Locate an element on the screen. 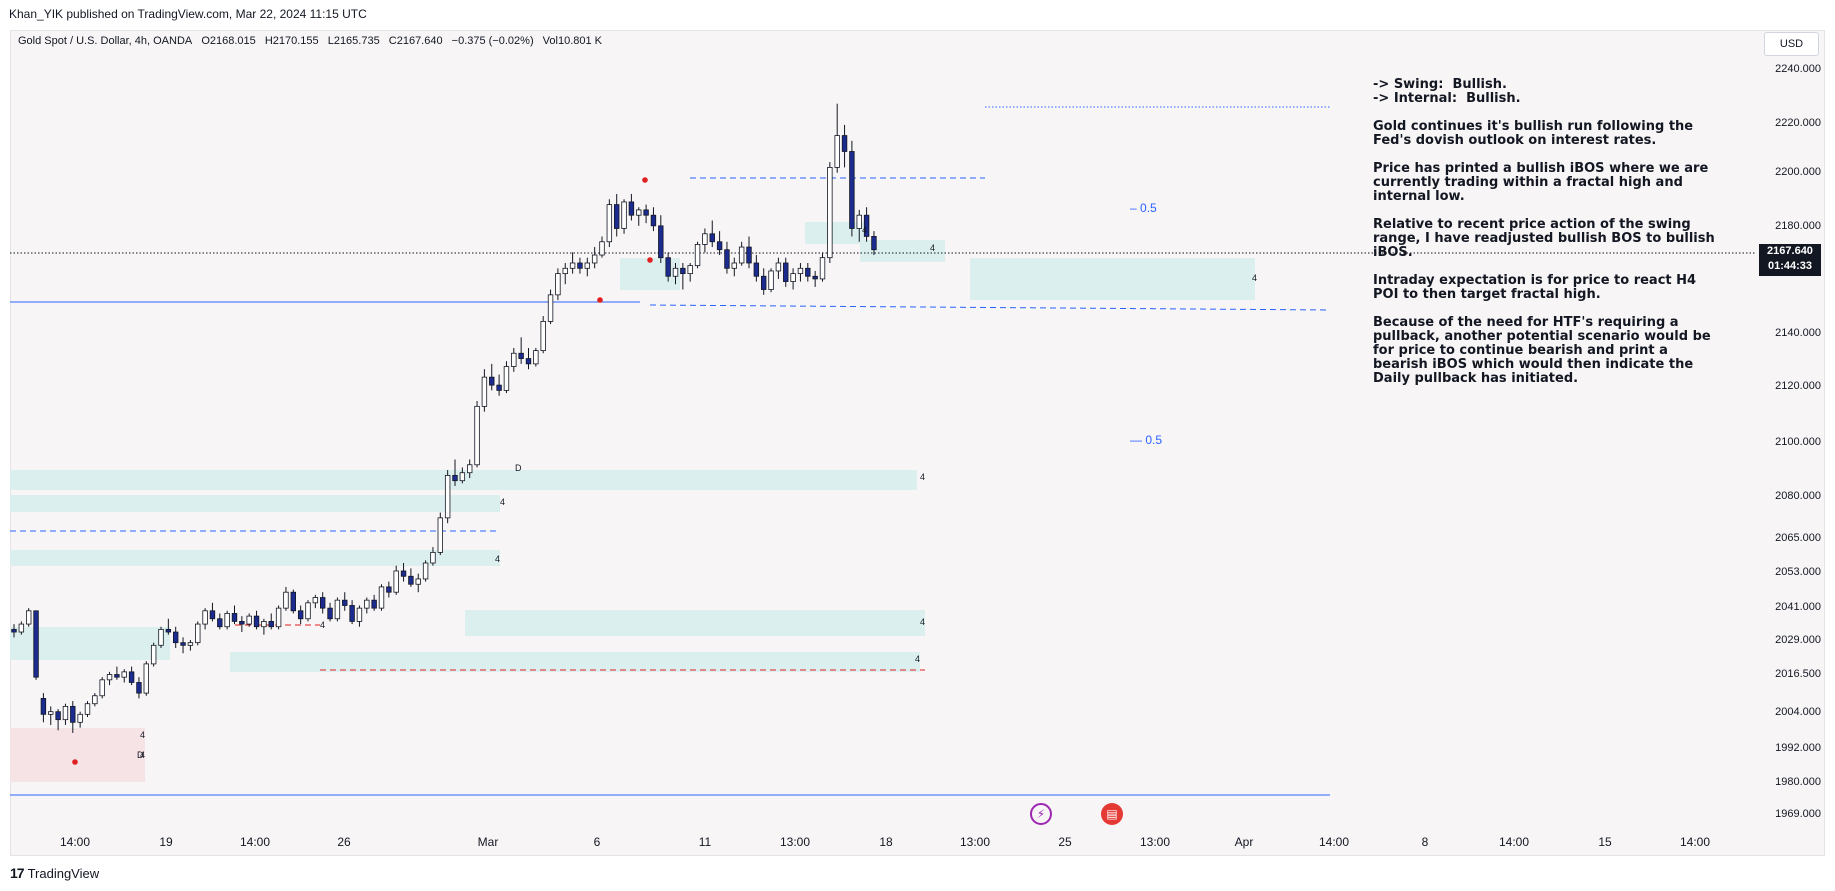 This screenshot has height=891, width=1835. symbol-title: Gold Spot / U.S. Dollar, 4h, OANDA is located at coordinates (105, 41).